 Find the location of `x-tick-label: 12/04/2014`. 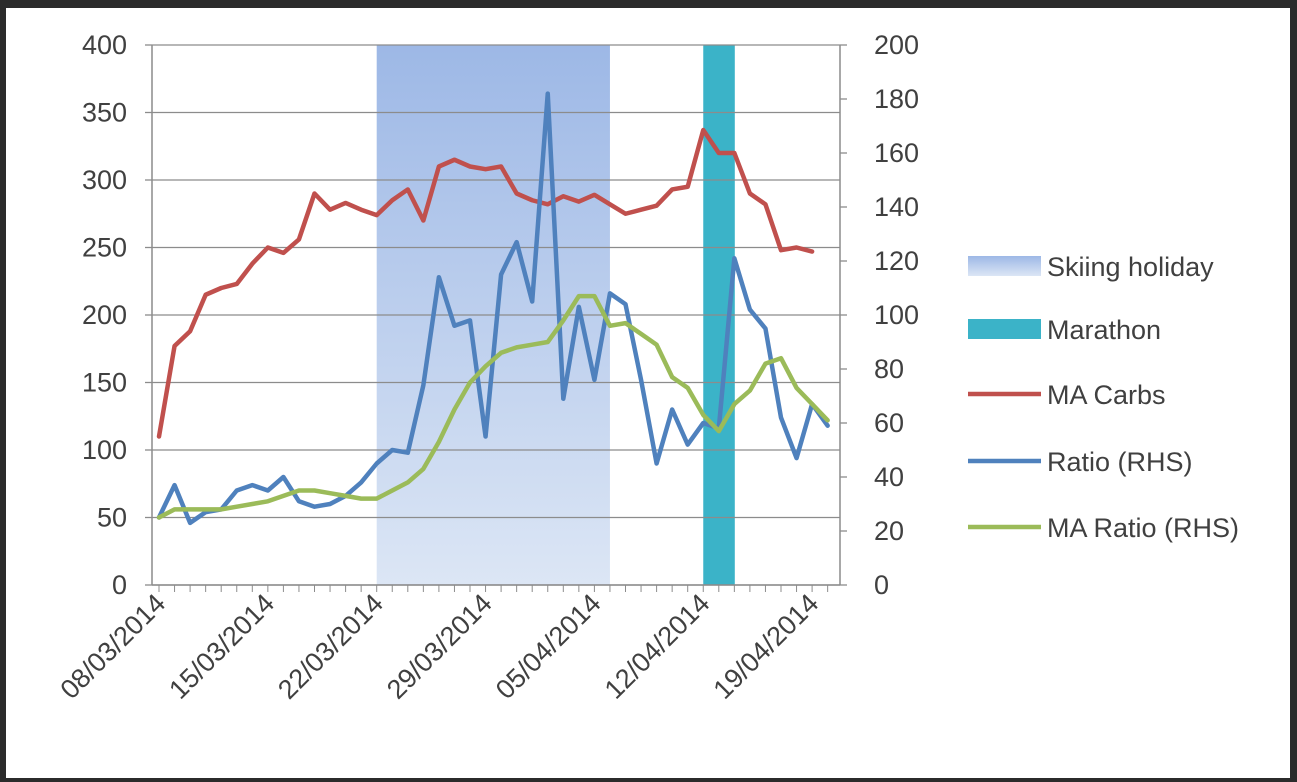

x-tick-label: 12/04/2014 is located at coordinates (657, 646).